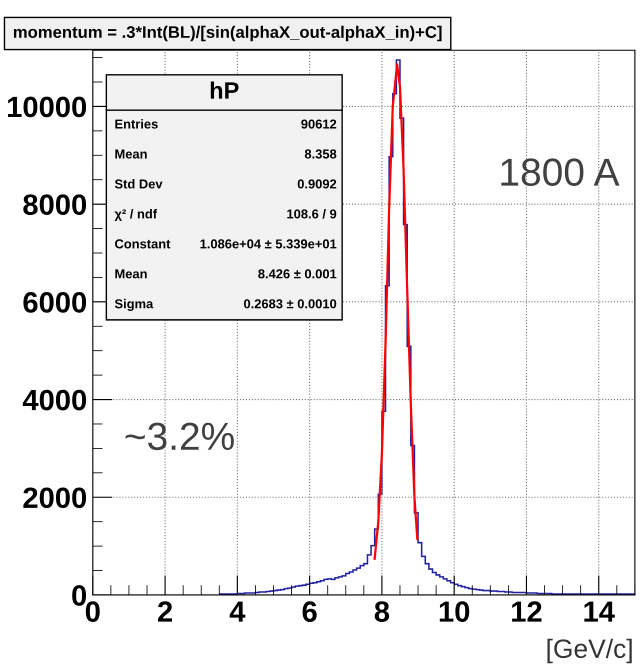 The image size is (640, 670). What do you see at coordinates (318, 124) in the screenshot?
I see `annotation: 90612` at bounding box center [318, 124].